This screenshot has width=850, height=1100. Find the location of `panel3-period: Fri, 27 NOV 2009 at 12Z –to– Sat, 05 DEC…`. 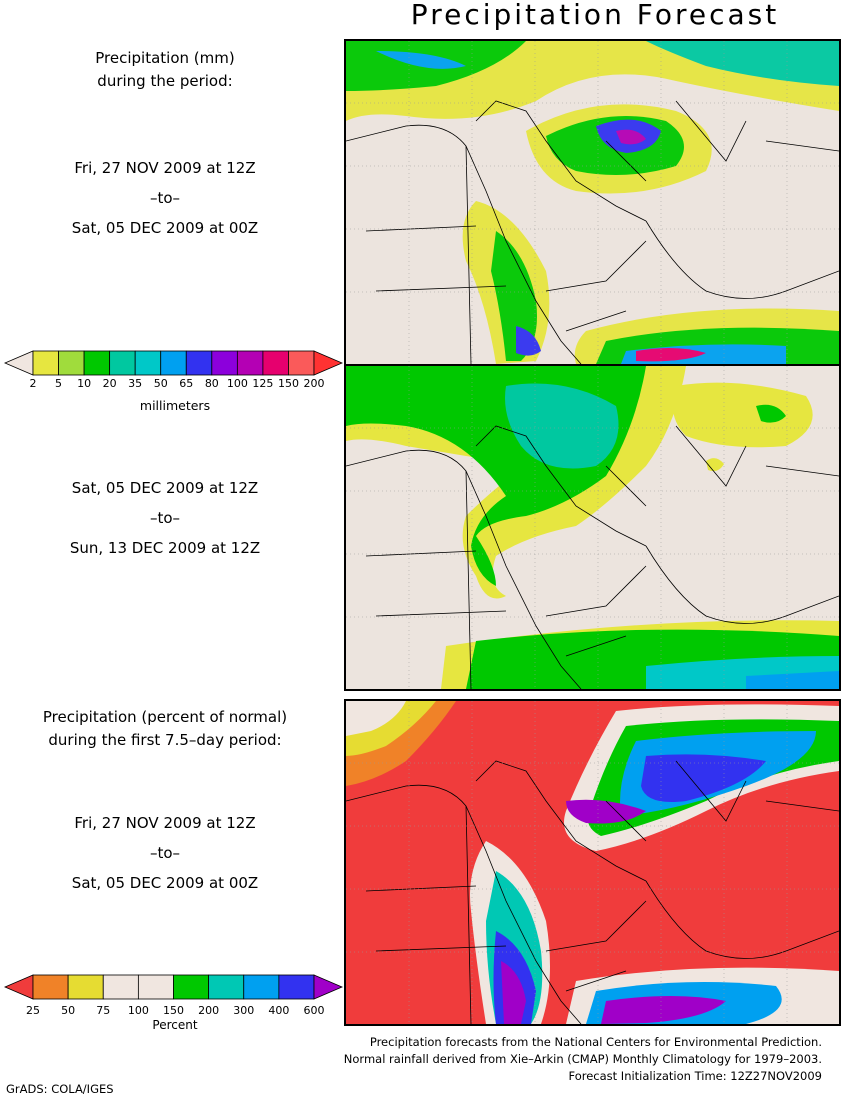

panel3-period: Fri, 27 NOV 2009 at 12Z –to– Sat, 05 DEC… is located at coordinates (165, 853).